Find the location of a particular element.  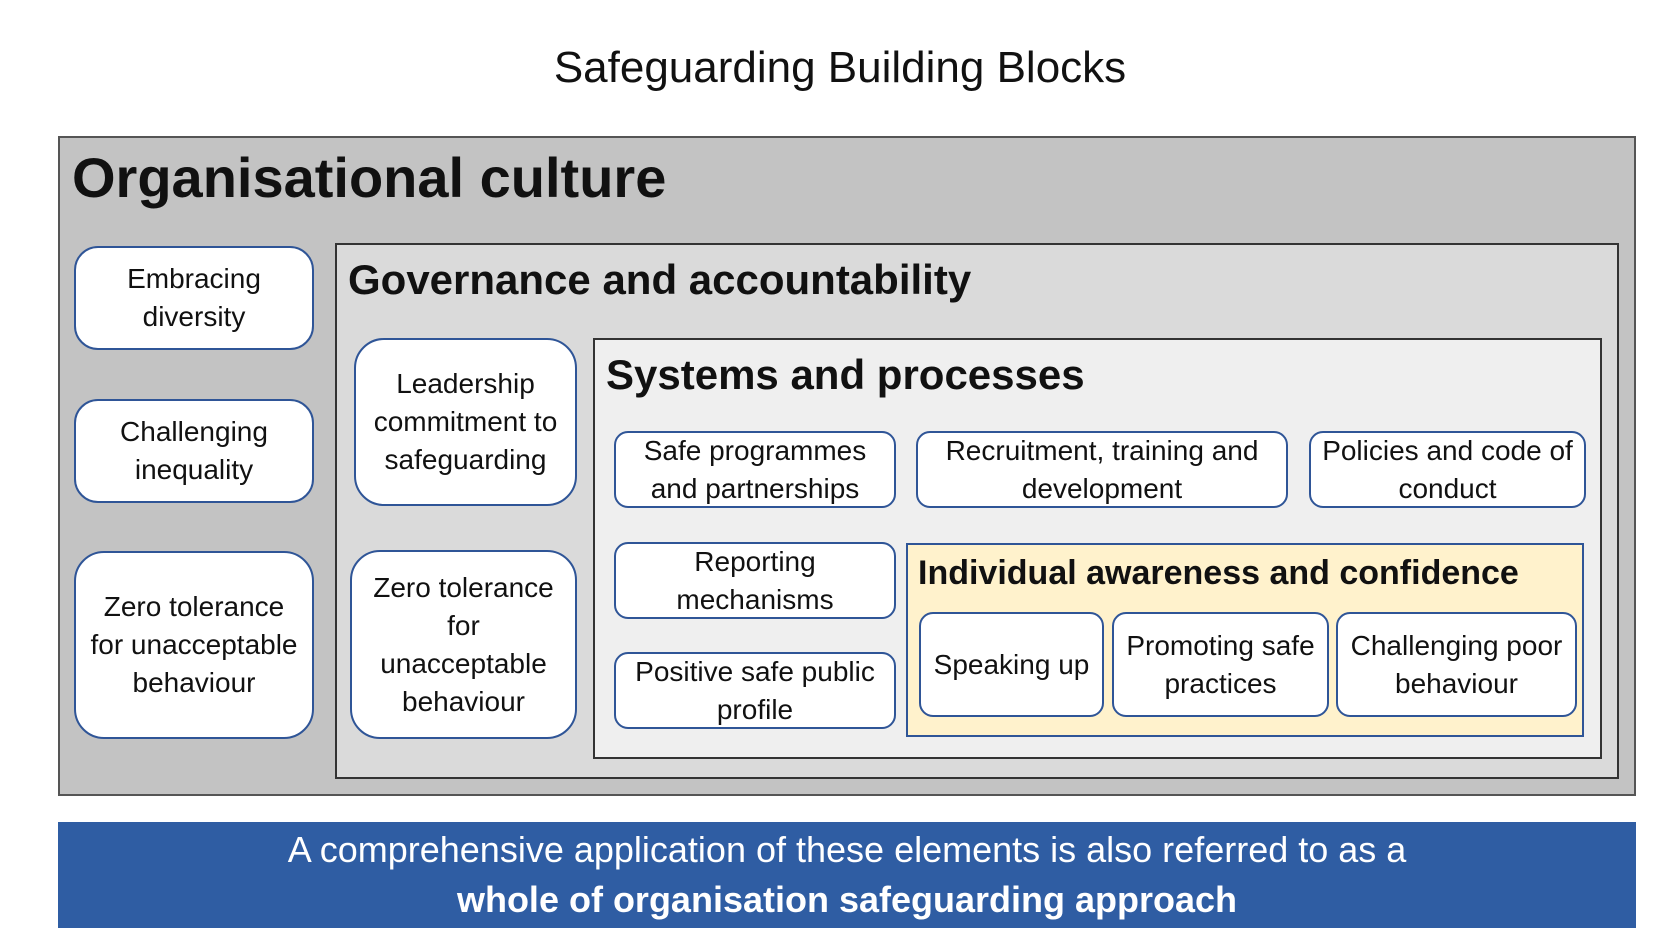

systems-item-positive-profile: Positive safe public profile is located at coordinates (755, 690).